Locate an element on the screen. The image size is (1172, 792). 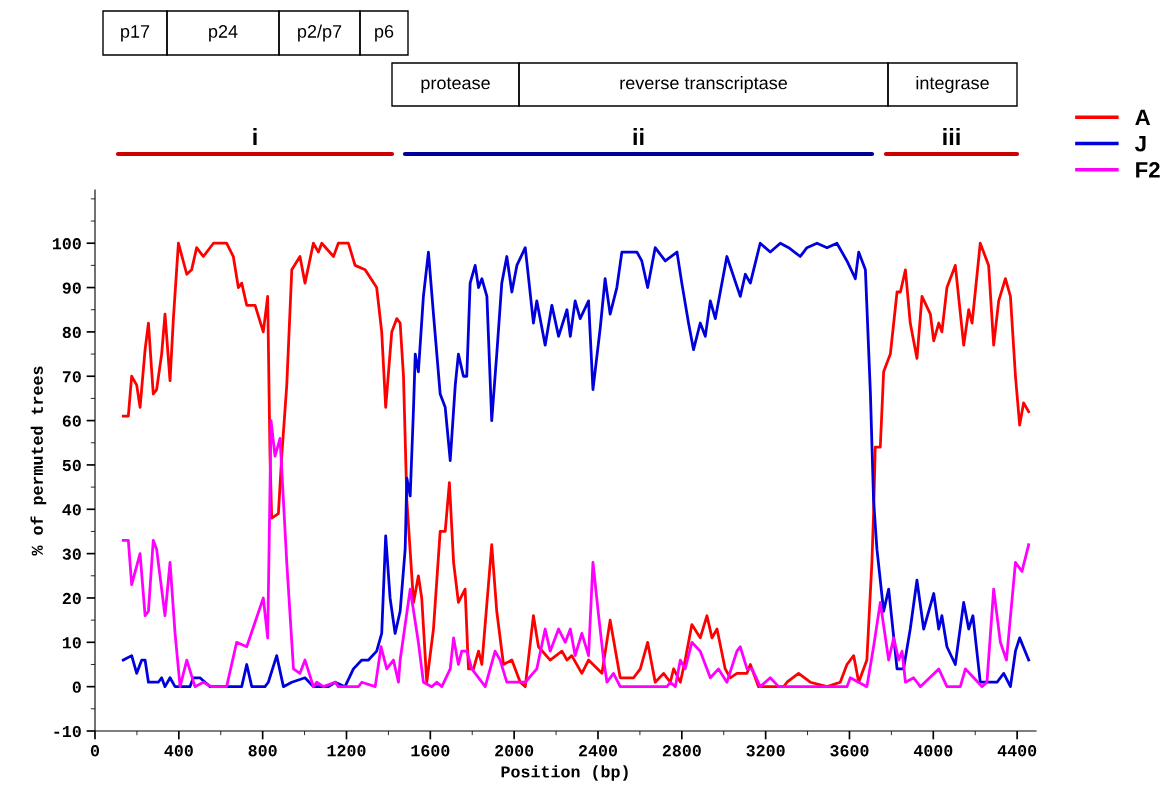
text: i is located at coordinates (255, 137).